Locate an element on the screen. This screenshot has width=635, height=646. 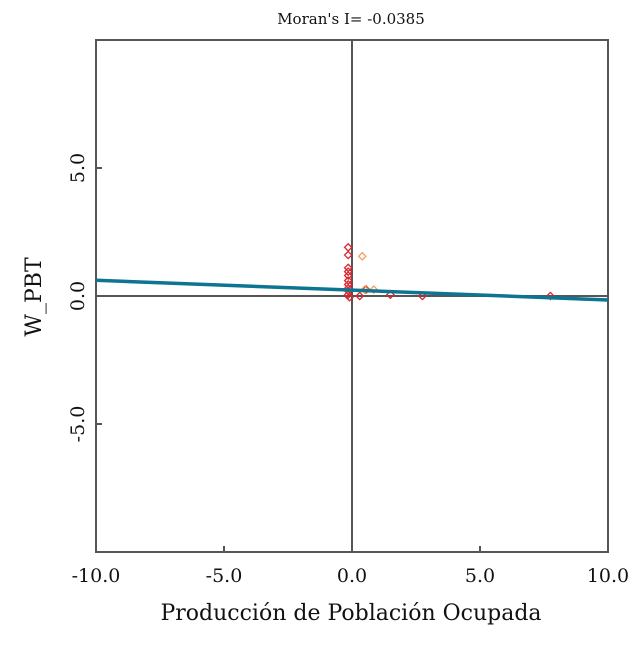
regression-line is located at coordinates (352, 290).